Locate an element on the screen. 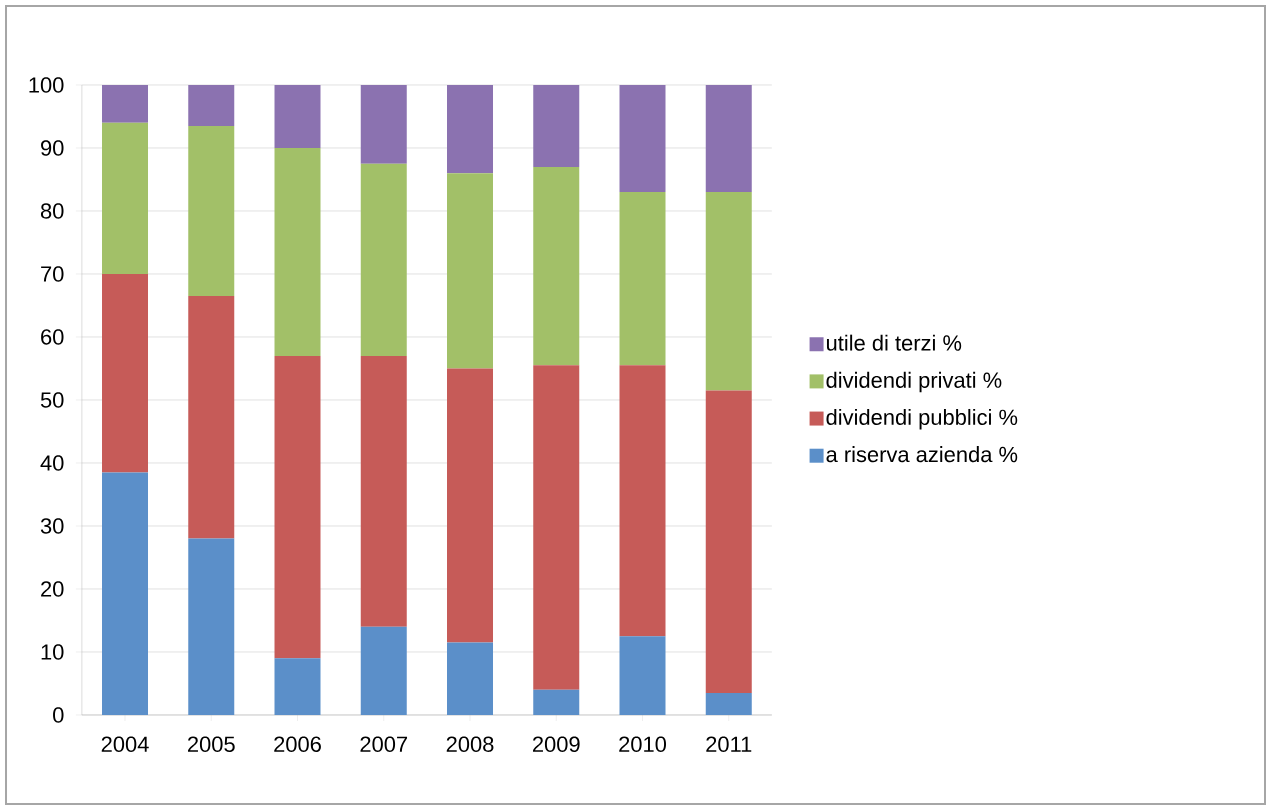  y-tick-label: 20 is located at coordinates (52, 589).